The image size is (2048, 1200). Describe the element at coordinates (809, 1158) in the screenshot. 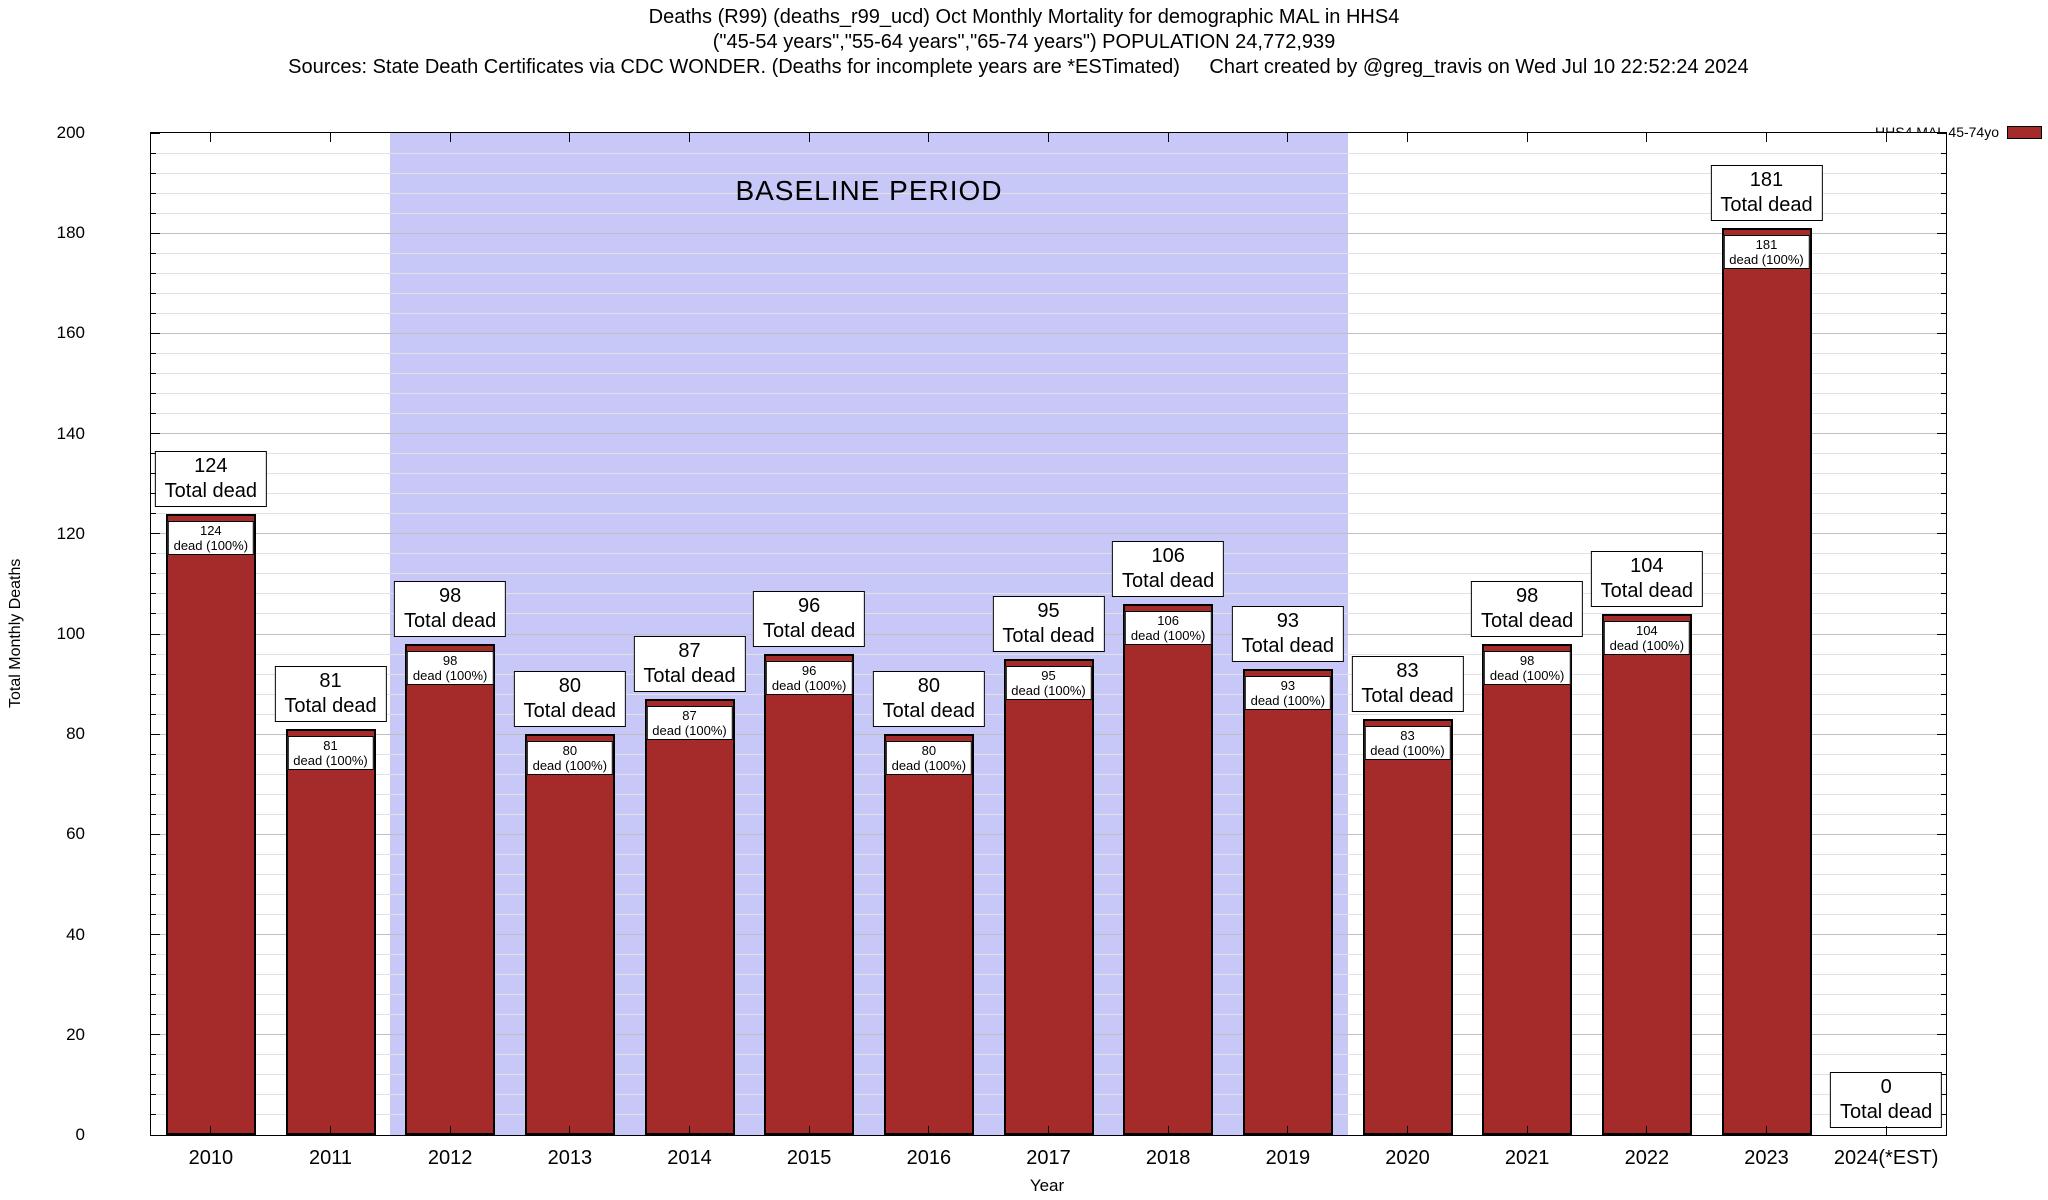

I see `x-tick-label: 2015` at that location.